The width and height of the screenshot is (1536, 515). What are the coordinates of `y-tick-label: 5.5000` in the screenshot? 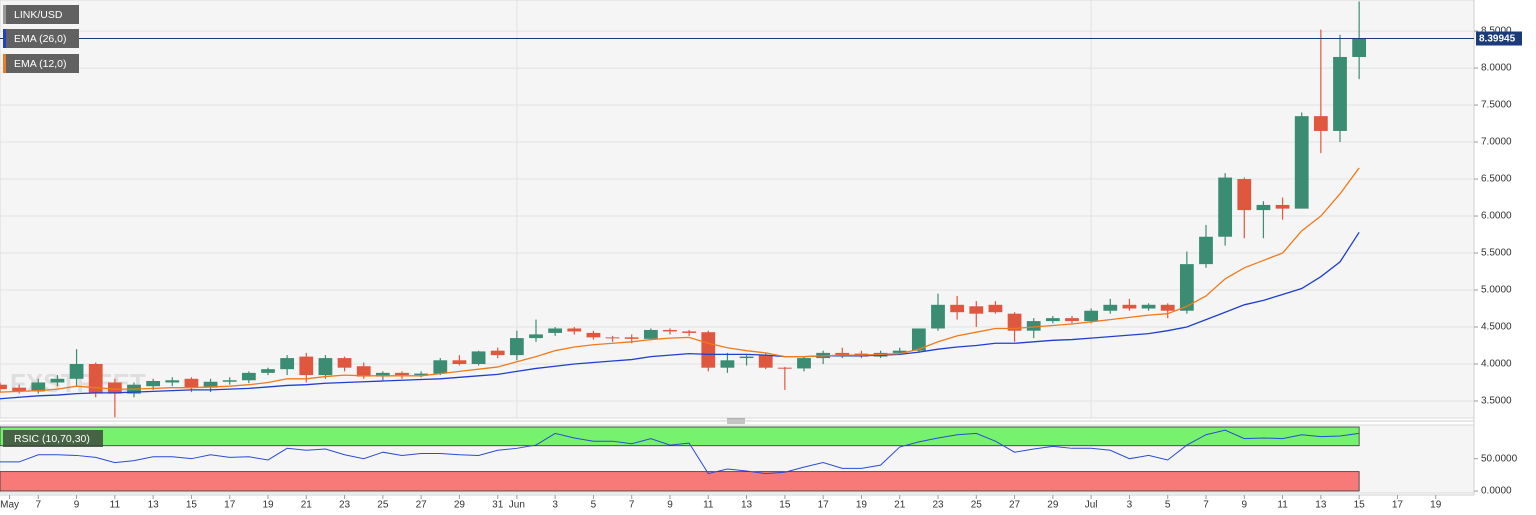 It's located at (1496, 253).